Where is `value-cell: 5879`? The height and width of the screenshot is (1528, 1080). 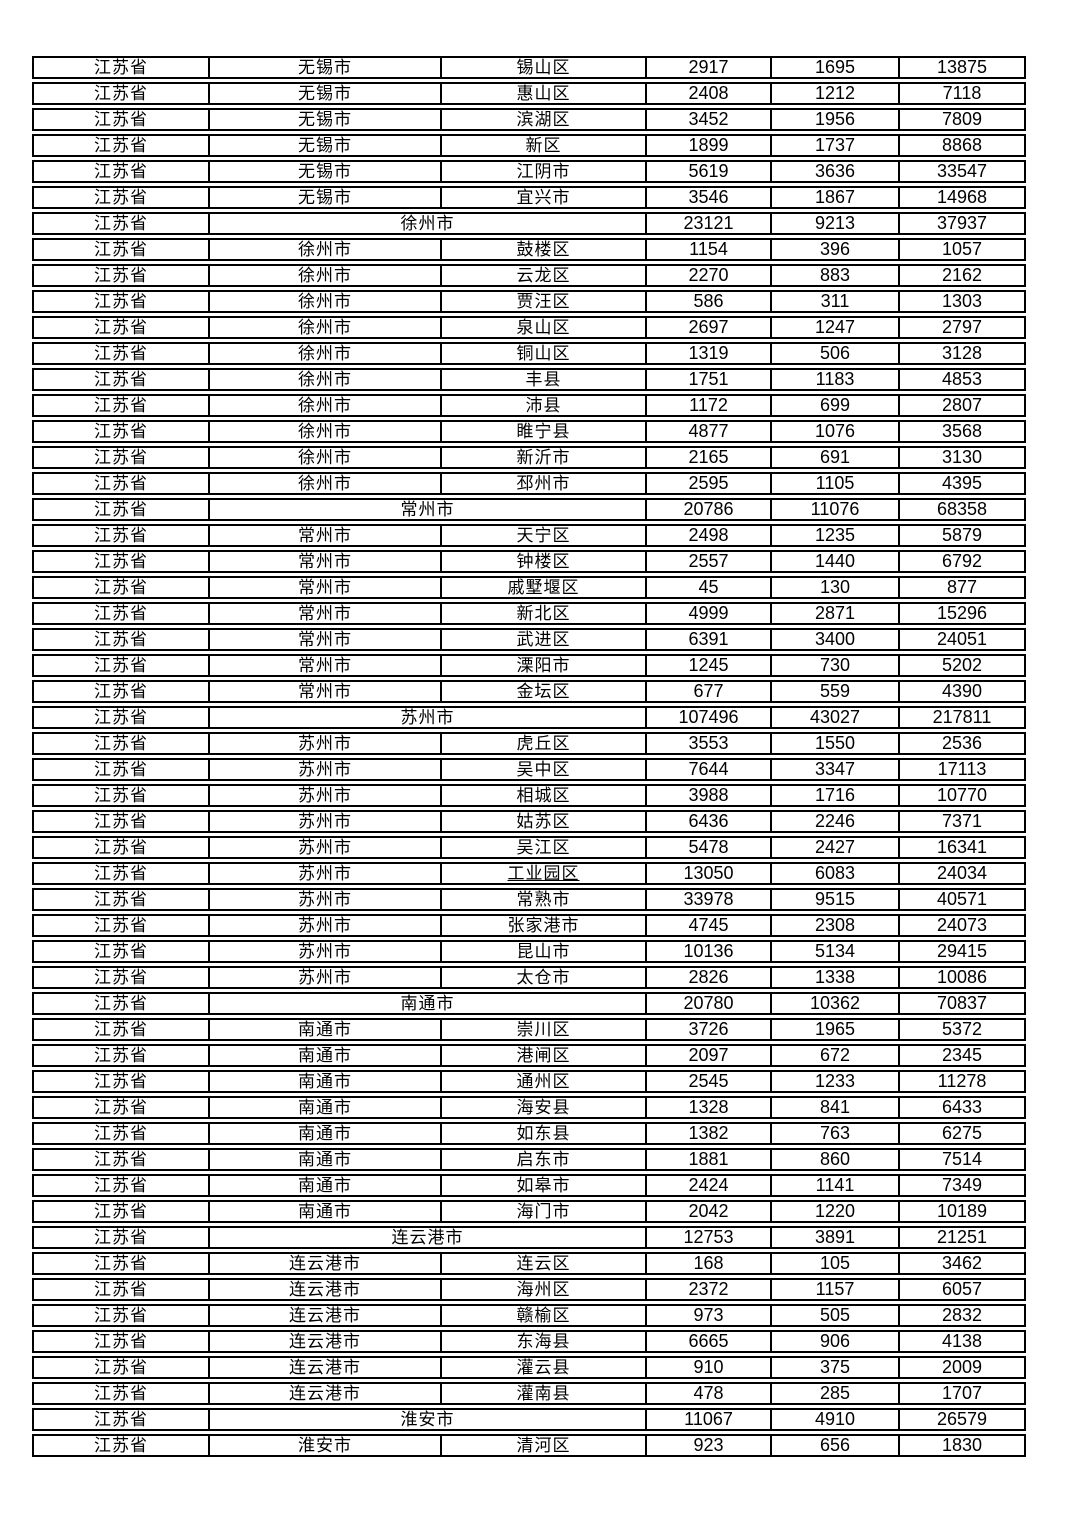 value-cell: 5879 is located at coordinates (962, 535).